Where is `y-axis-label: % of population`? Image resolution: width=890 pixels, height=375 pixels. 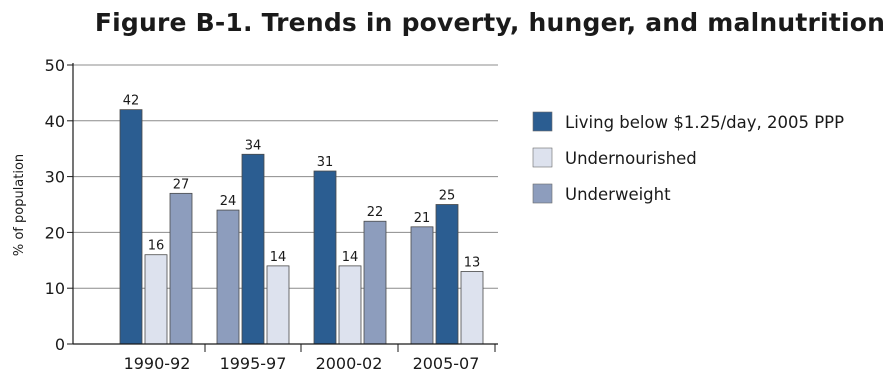 y-axis-label: % of population is located at coordinates (19, 205).